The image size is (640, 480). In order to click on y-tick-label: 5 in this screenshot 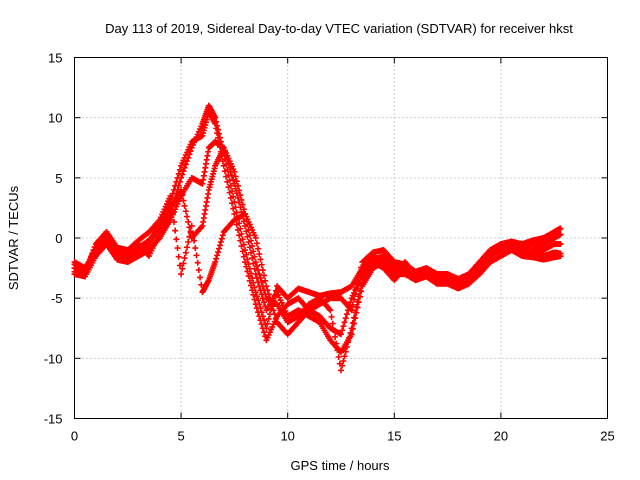, I will do `click(58, 178)`.